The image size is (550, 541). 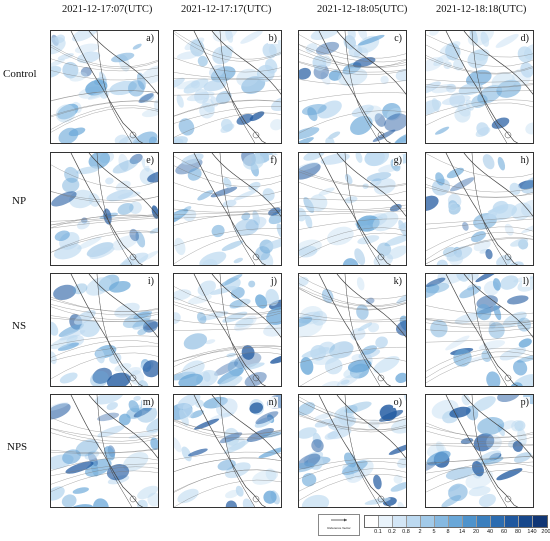 What do you see at coordinates (524, 160) in the screenshot?
I see `panel-label: h)` at bounding box center [524, 160].